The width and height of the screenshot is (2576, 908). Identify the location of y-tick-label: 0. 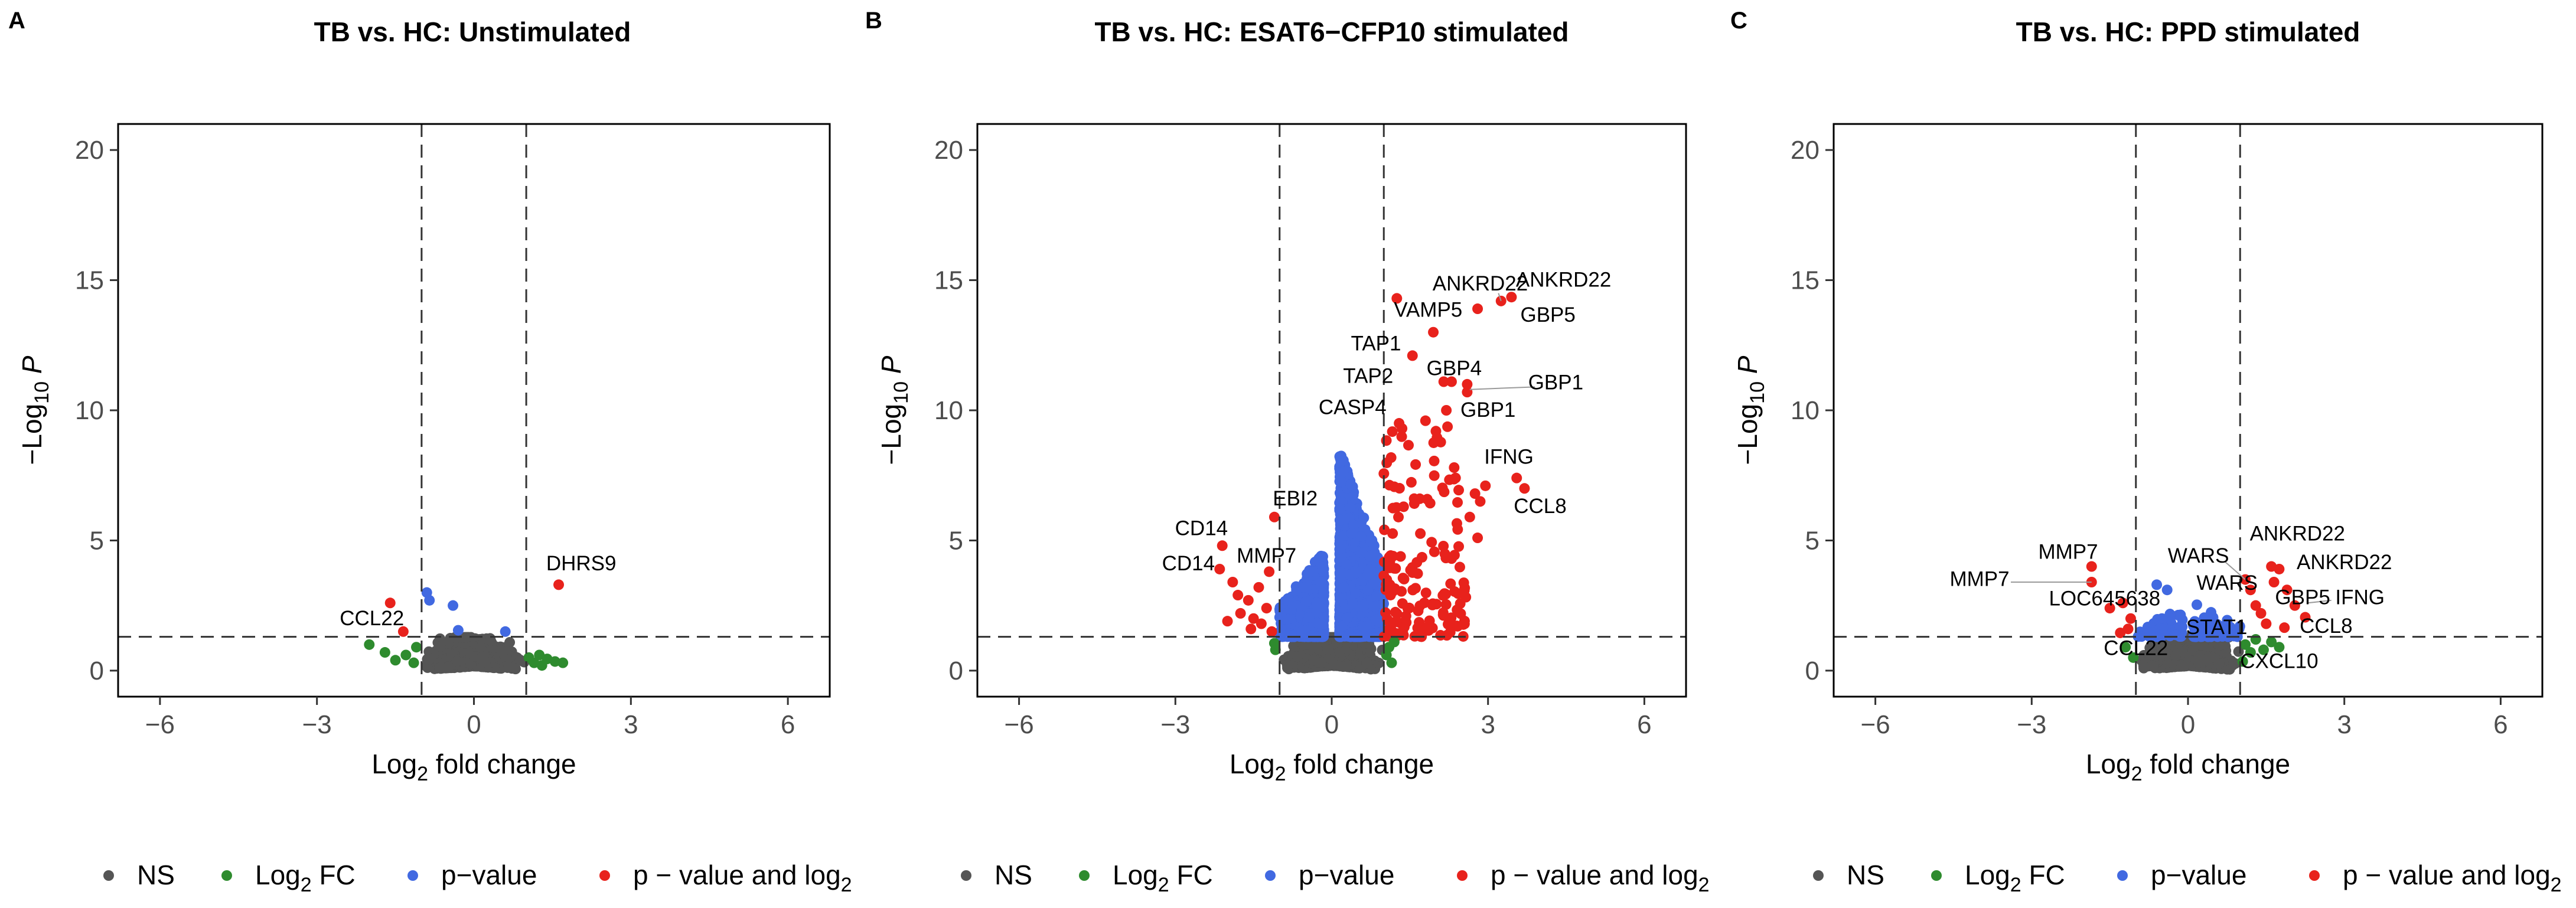
(97, 670).